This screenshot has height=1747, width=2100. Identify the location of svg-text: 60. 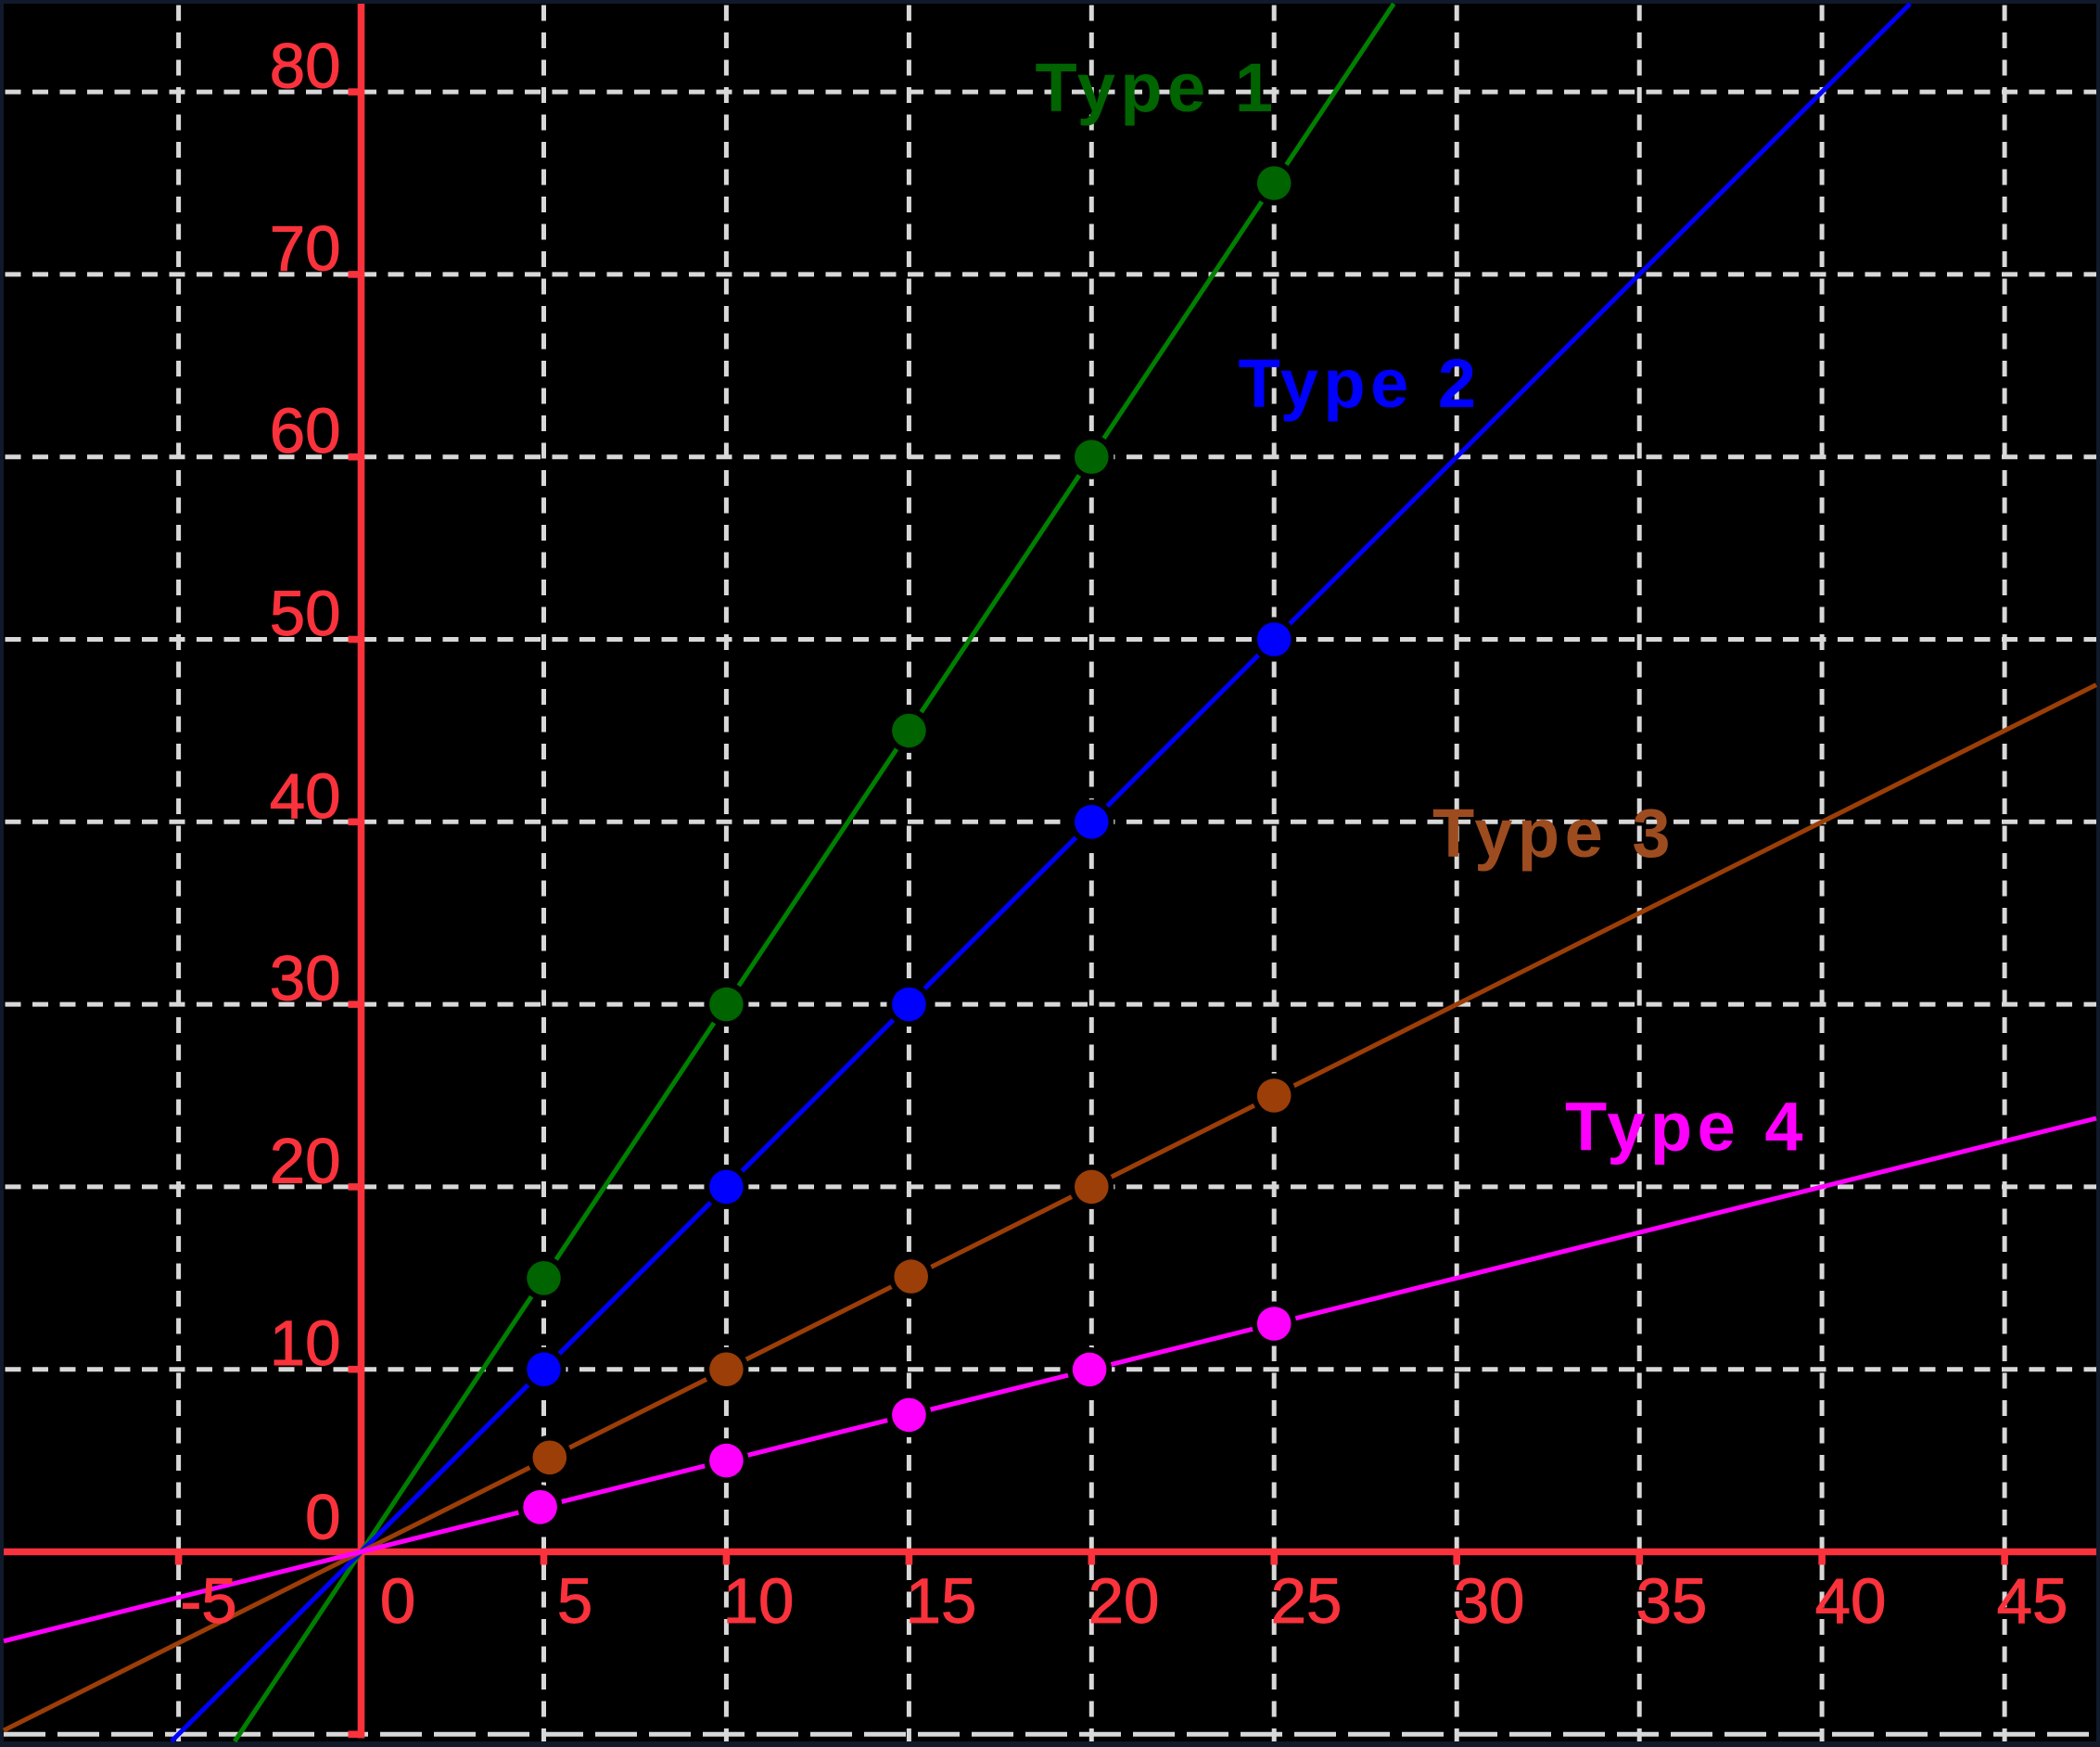
(305, 430).